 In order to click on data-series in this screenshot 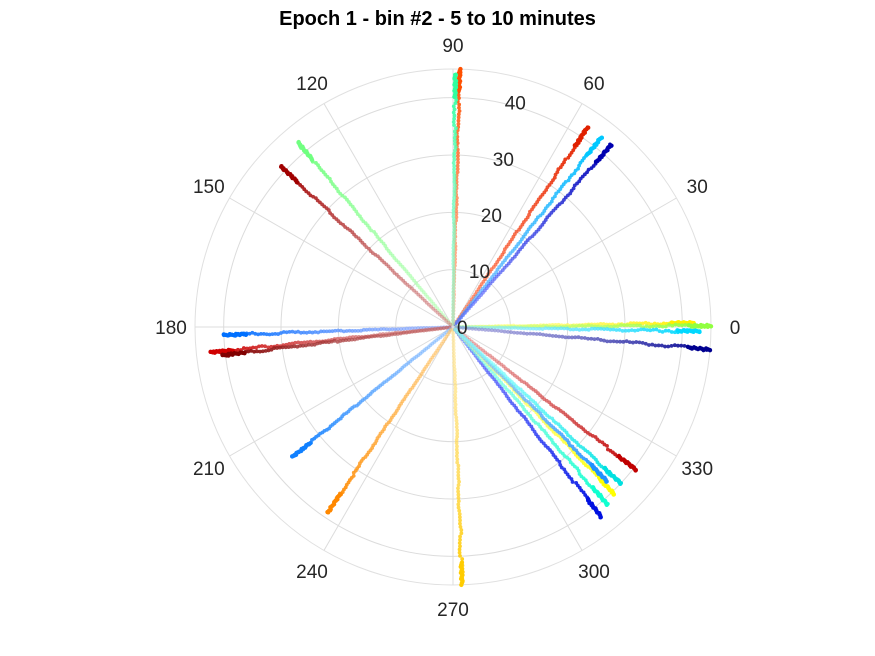, I will do `click(522, 226)`.